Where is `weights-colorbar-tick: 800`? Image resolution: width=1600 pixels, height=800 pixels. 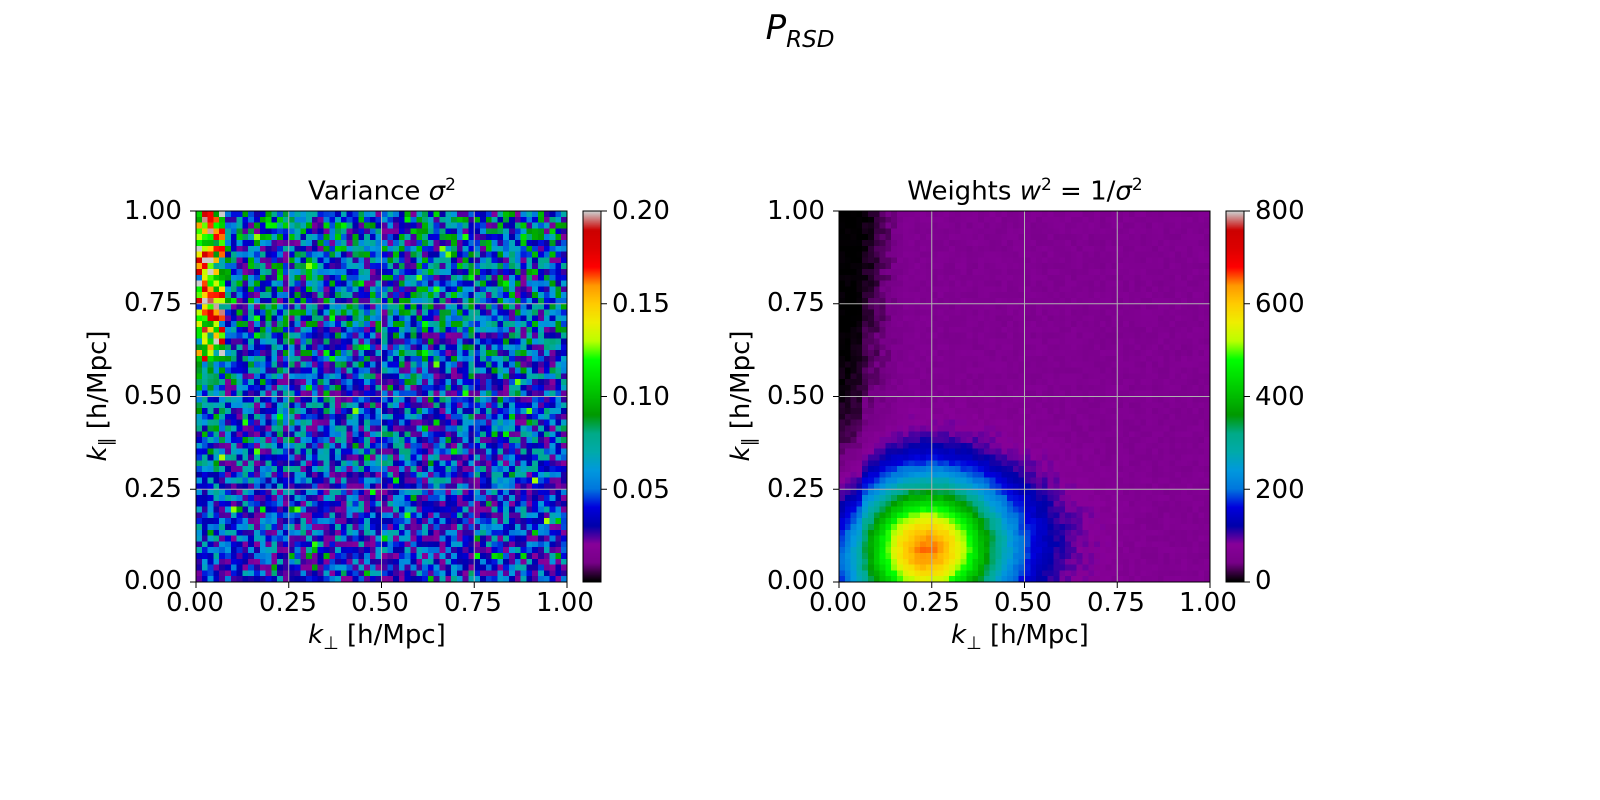 weights-colorbar-tick: 800 is located at coordinates (1280, 211).